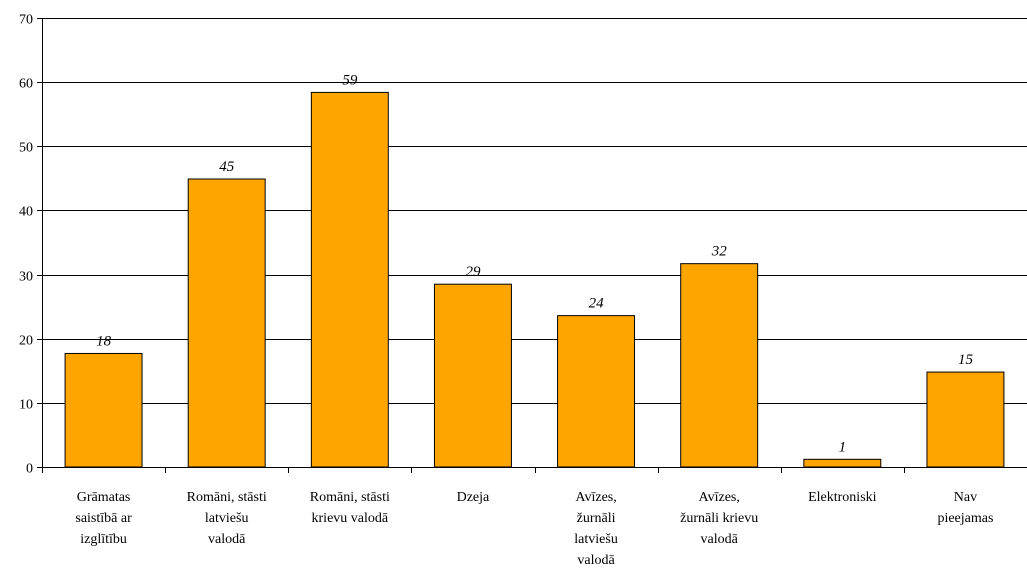 Image resolution: width=1027 pixels, height=579 pixels. I want to click on category-label: Avīzes, žurnāli krievu valodā, so click(719, 518).